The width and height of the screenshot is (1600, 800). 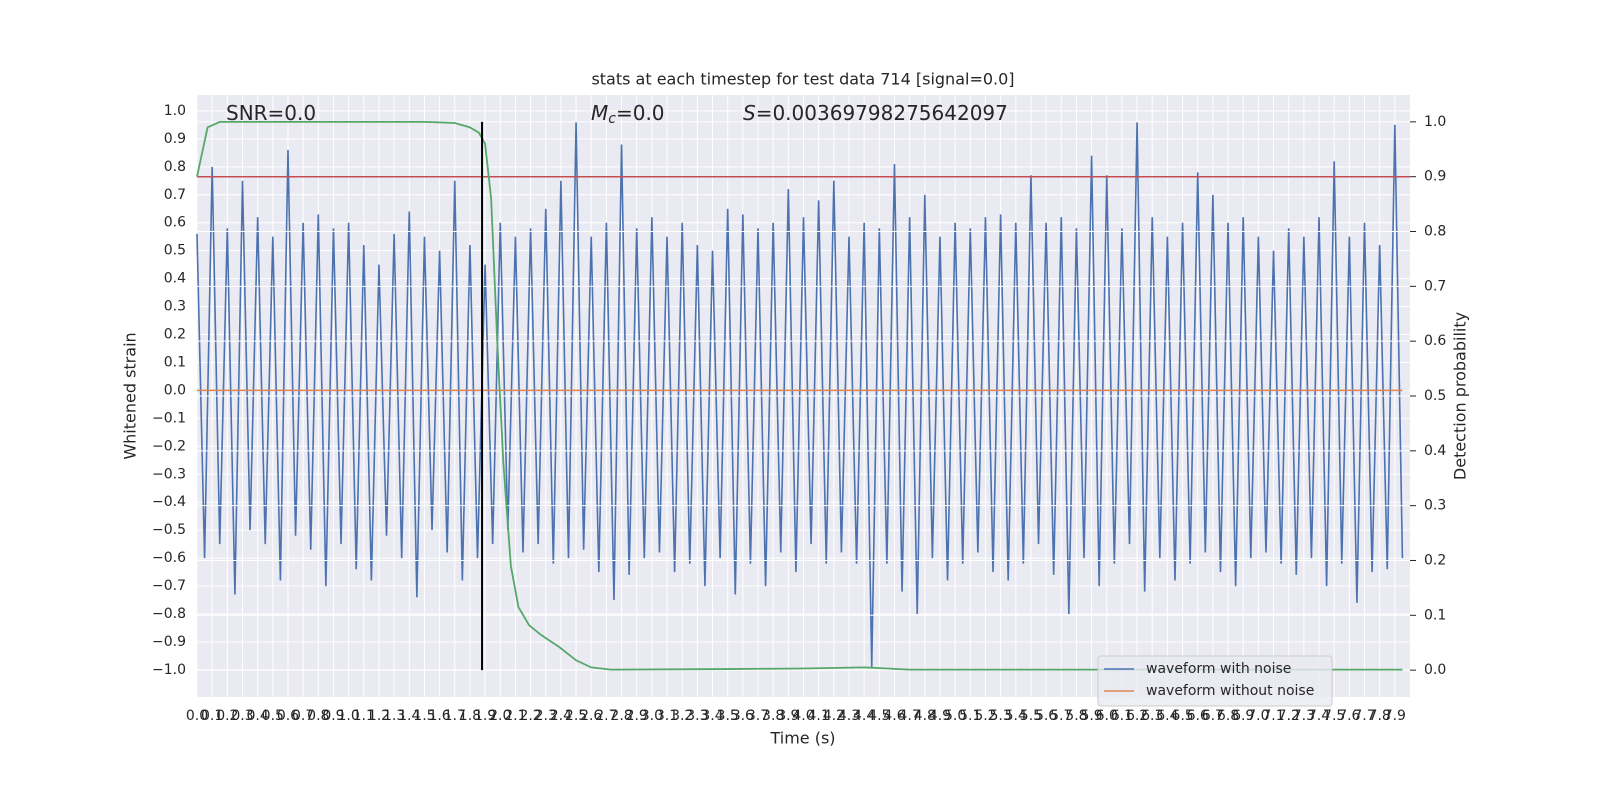 What do you see at coordinates (802, 738) in the screenshot?
I see `x-axis-label: Time (s)` at bounding box center [802, 738].